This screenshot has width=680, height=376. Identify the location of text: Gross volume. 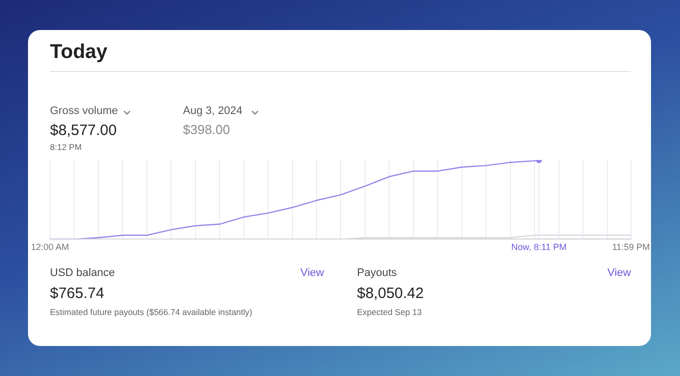
(84, 111).